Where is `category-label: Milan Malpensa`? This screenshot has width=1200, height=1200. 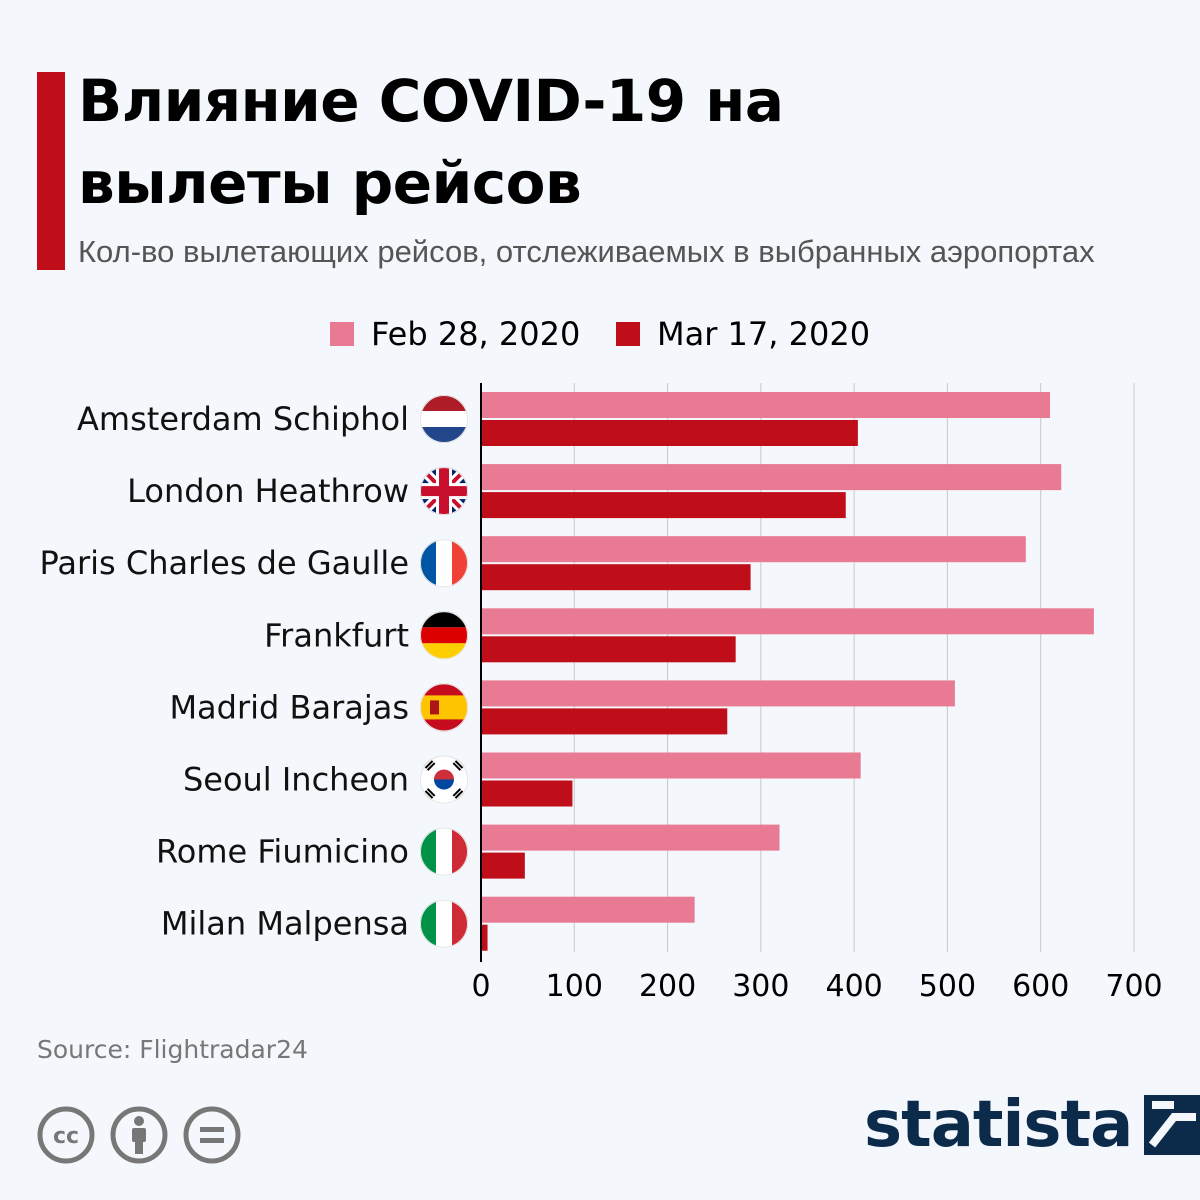
category-label: Milan Malpensa is located at coordinates (285, 924).